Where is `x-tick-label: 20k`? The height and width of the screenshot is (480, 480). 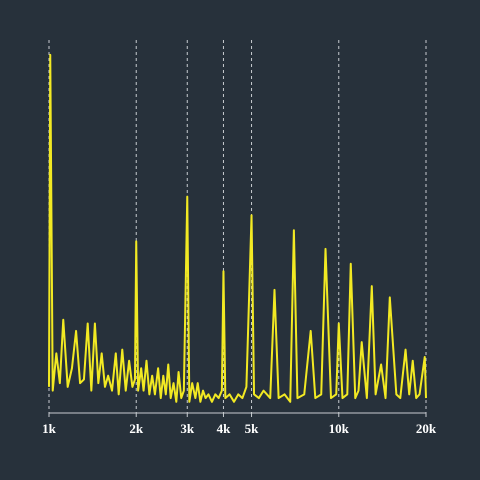 x-tick-label: 20k is located at coordinates (426, 428).